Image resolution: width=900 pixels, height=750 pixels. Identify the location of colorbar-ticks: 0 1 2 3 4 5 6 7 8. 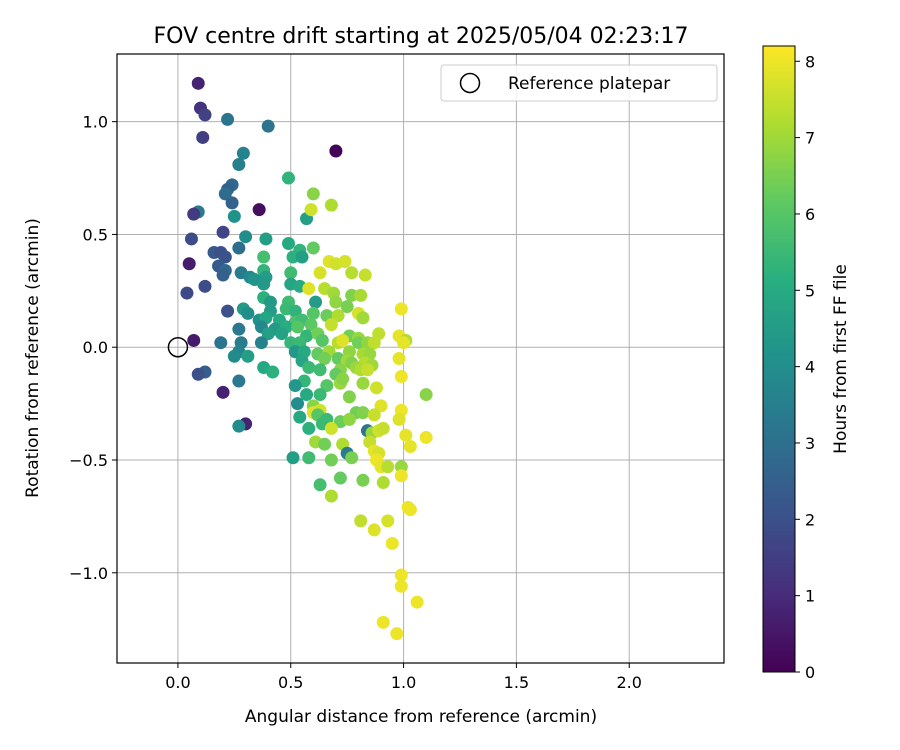
(805, 367).